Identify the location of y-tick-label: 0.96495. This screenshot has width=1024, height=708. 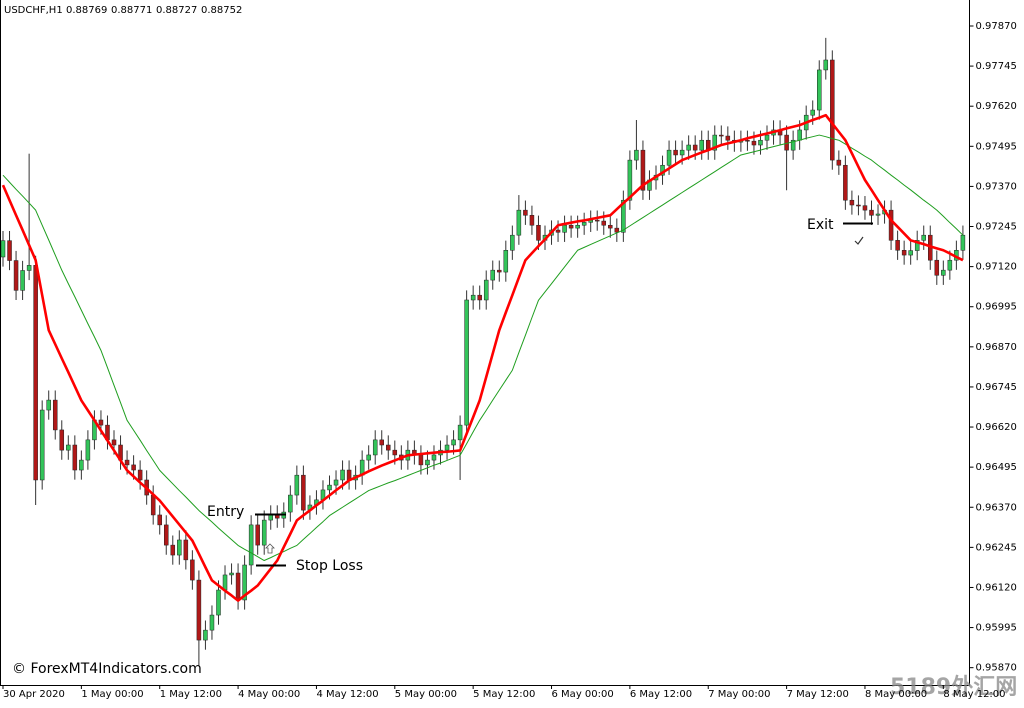
(996, 467).